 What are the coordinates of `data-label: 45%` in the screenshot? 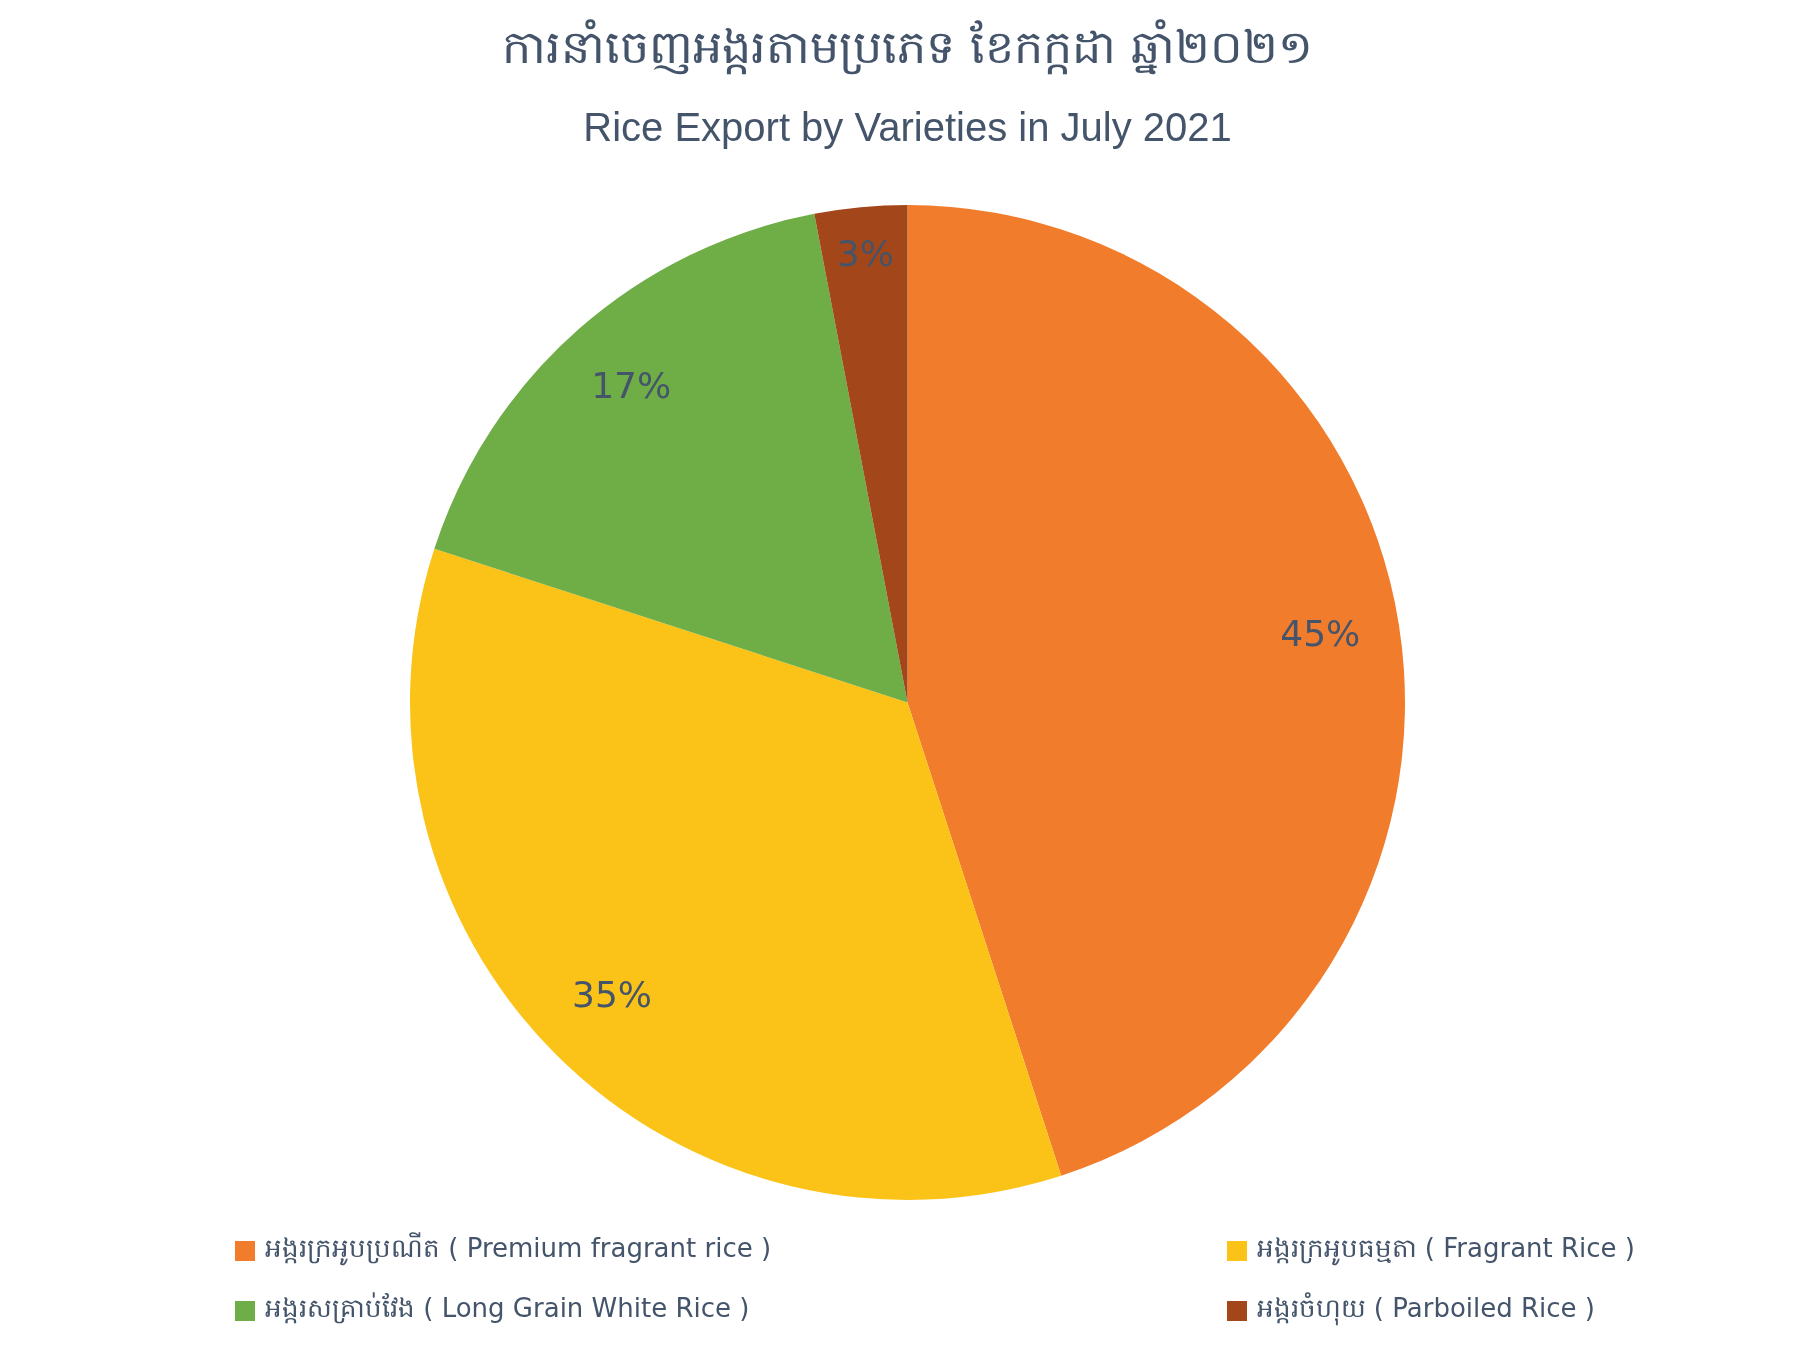 It's located at (1320, 634).